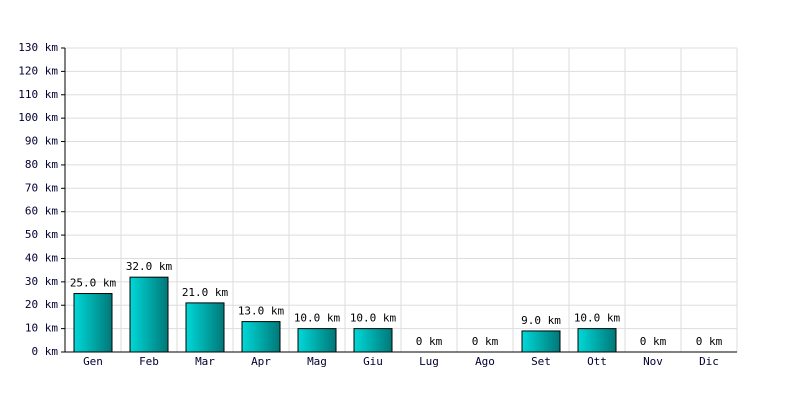 Image resolution: width=800 pixels, height=400 pixels. I want to click on x-tick-label: Ago, so click(485, 361).